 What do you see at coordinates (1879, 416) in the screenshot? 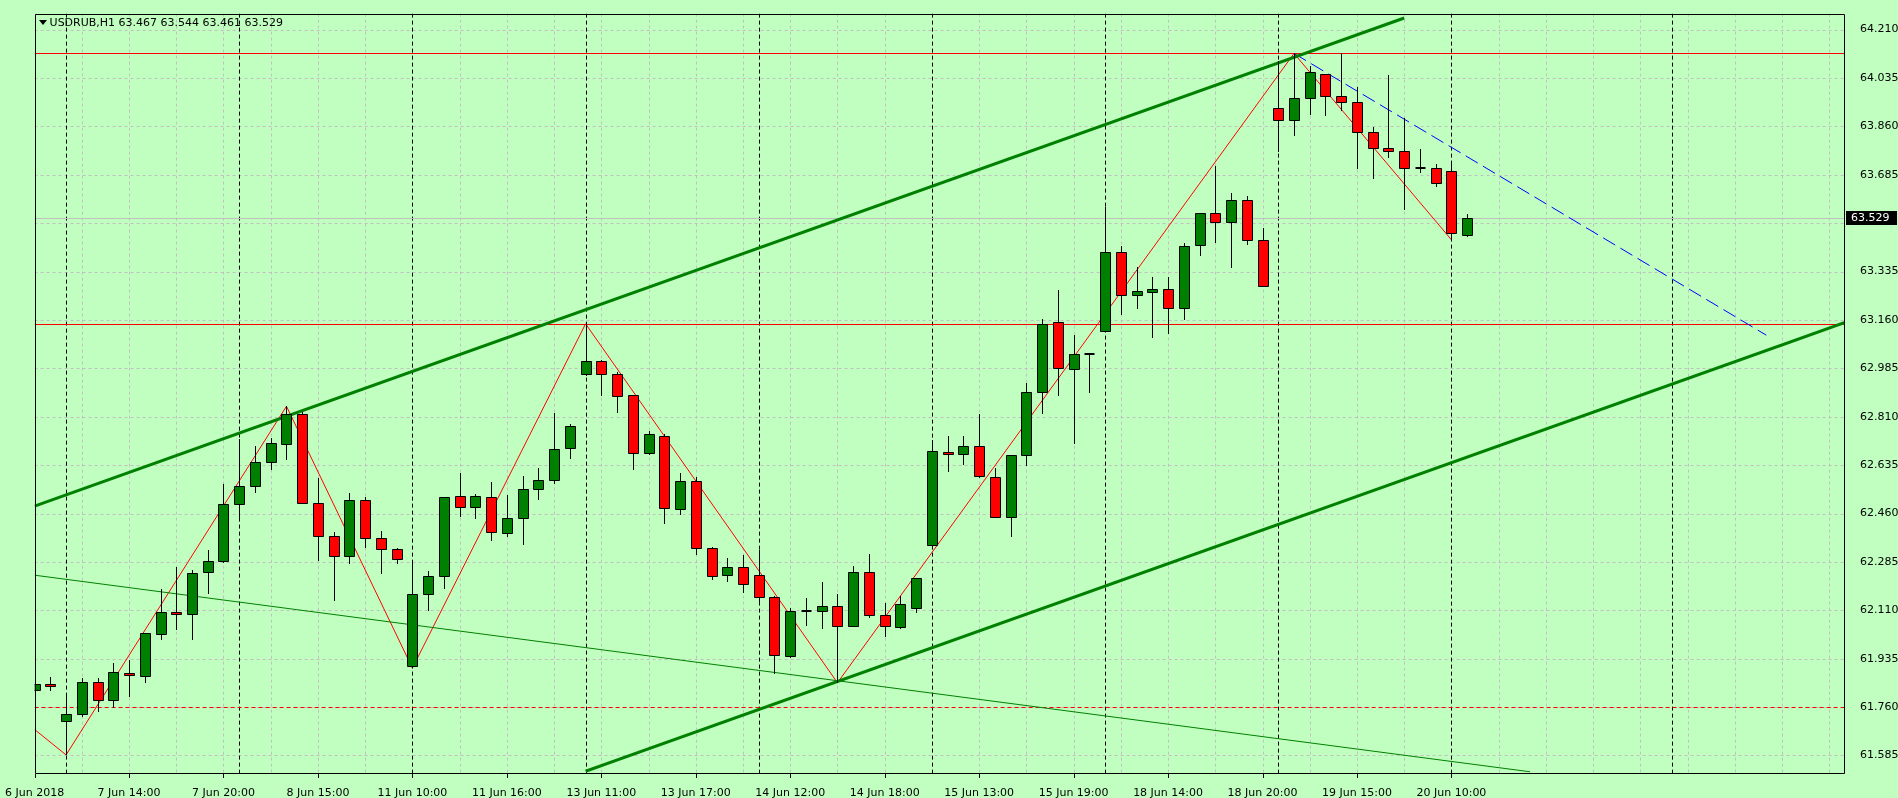
I see `y-tick-label: 62.810` at bounding box center [1879, 416].